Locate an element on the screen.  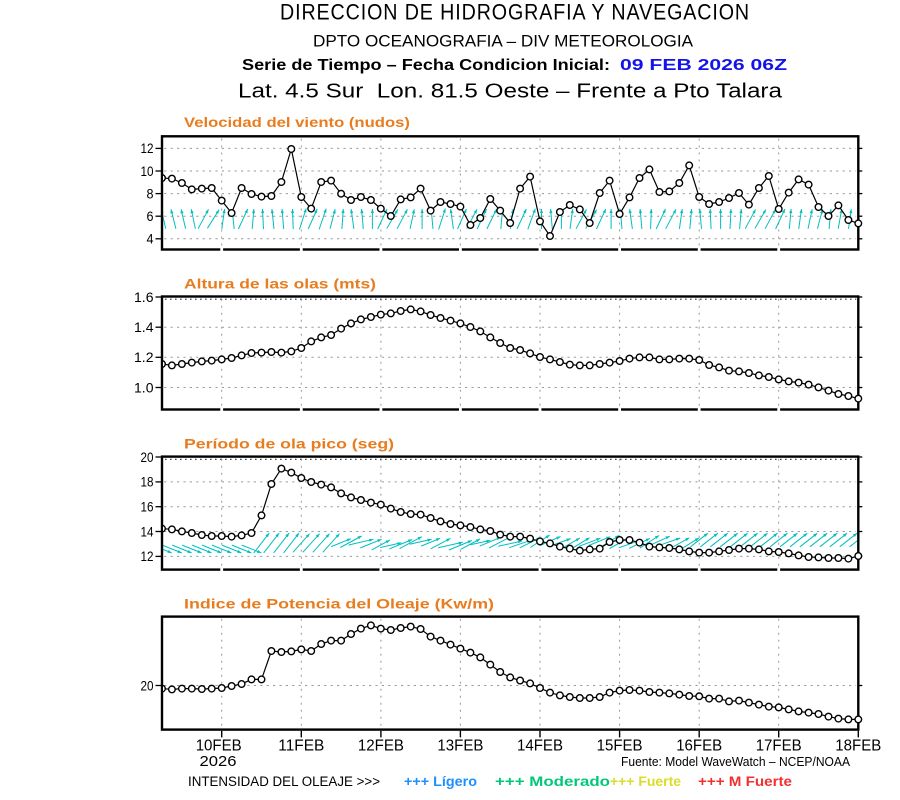
svg-text: 11FEB is located at coordinates (301, 745).